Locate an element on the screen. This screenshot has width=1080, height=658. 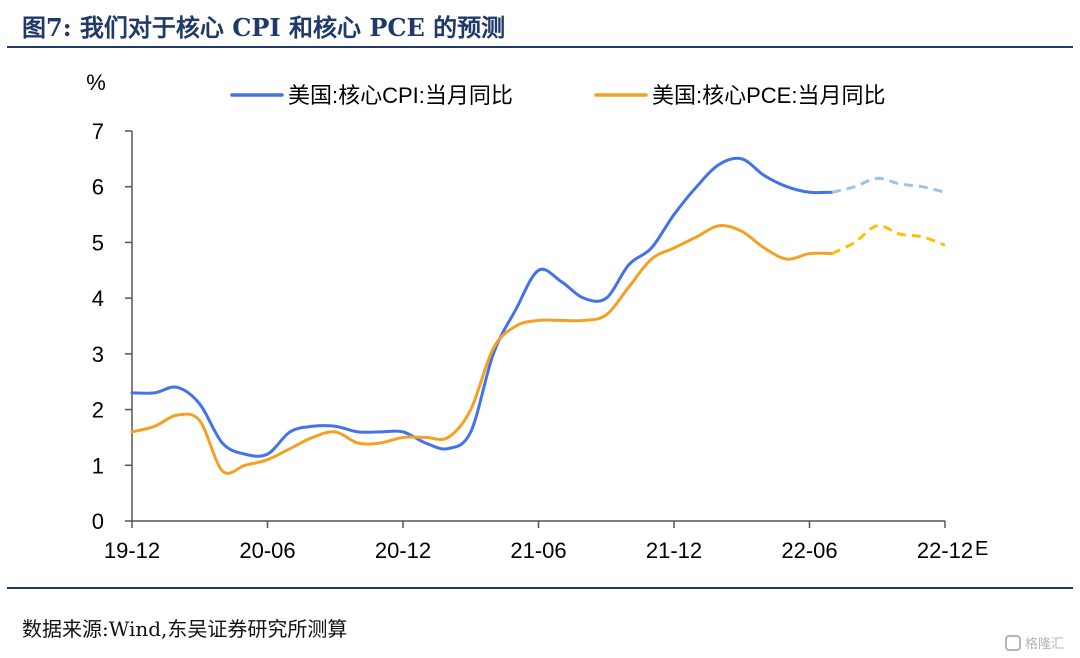
y-tick-label: 7 is located at coordinates (98, 131).